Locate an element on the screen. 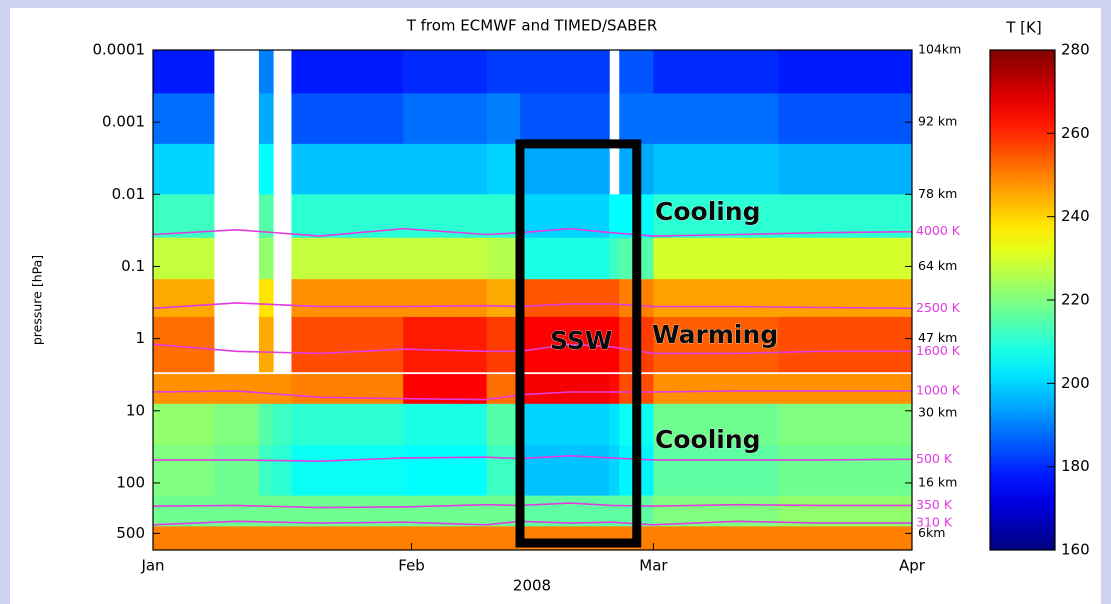  y-tick-label: 500 is located at coordinates (130, 533).